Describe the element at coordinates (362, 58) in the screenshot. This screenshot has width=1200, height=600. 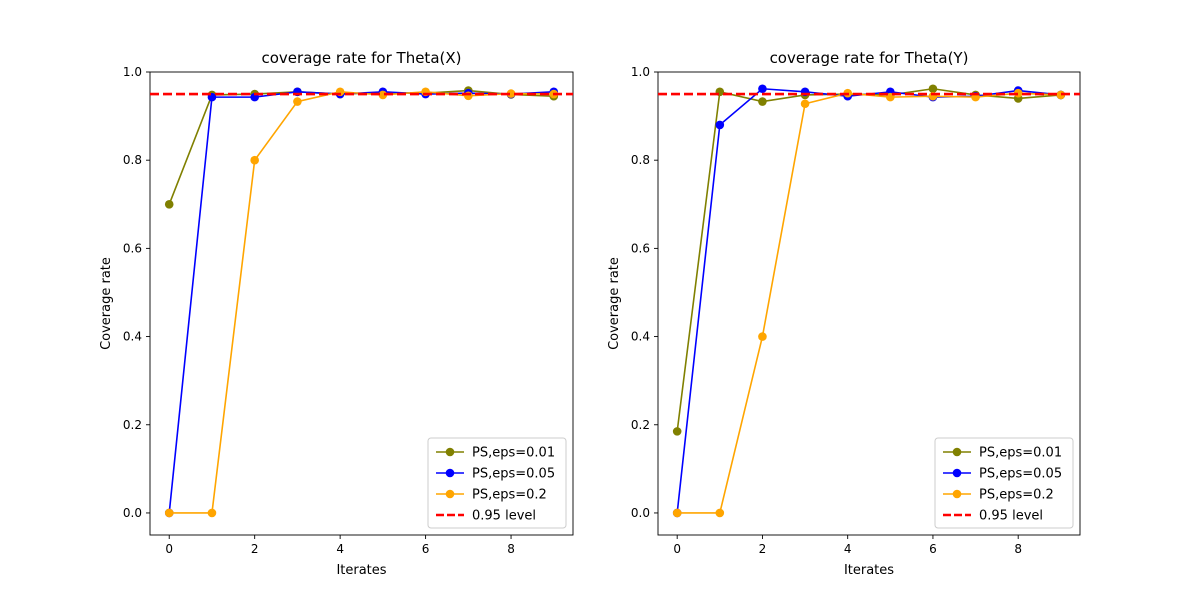
I see `chart-title: coverage rate for Theta(X)` at that location.